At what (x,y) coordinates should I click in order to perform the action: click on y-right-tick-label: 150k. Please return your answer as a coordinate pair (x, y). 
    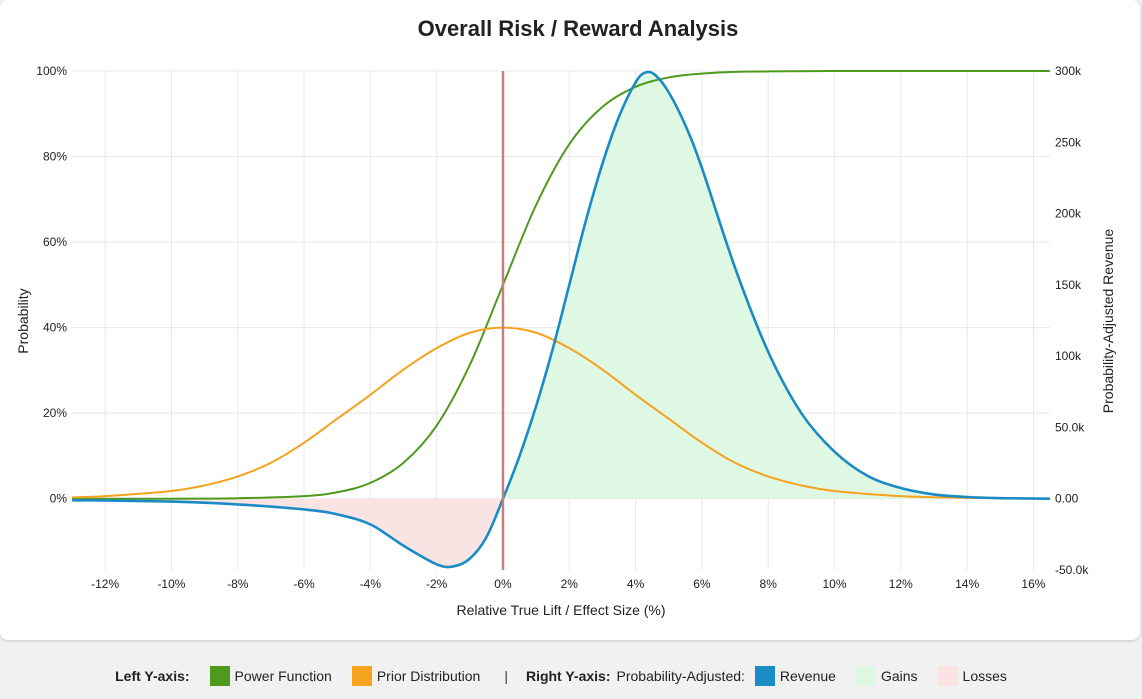
    Looking at the image, I should click on (1068, 285).